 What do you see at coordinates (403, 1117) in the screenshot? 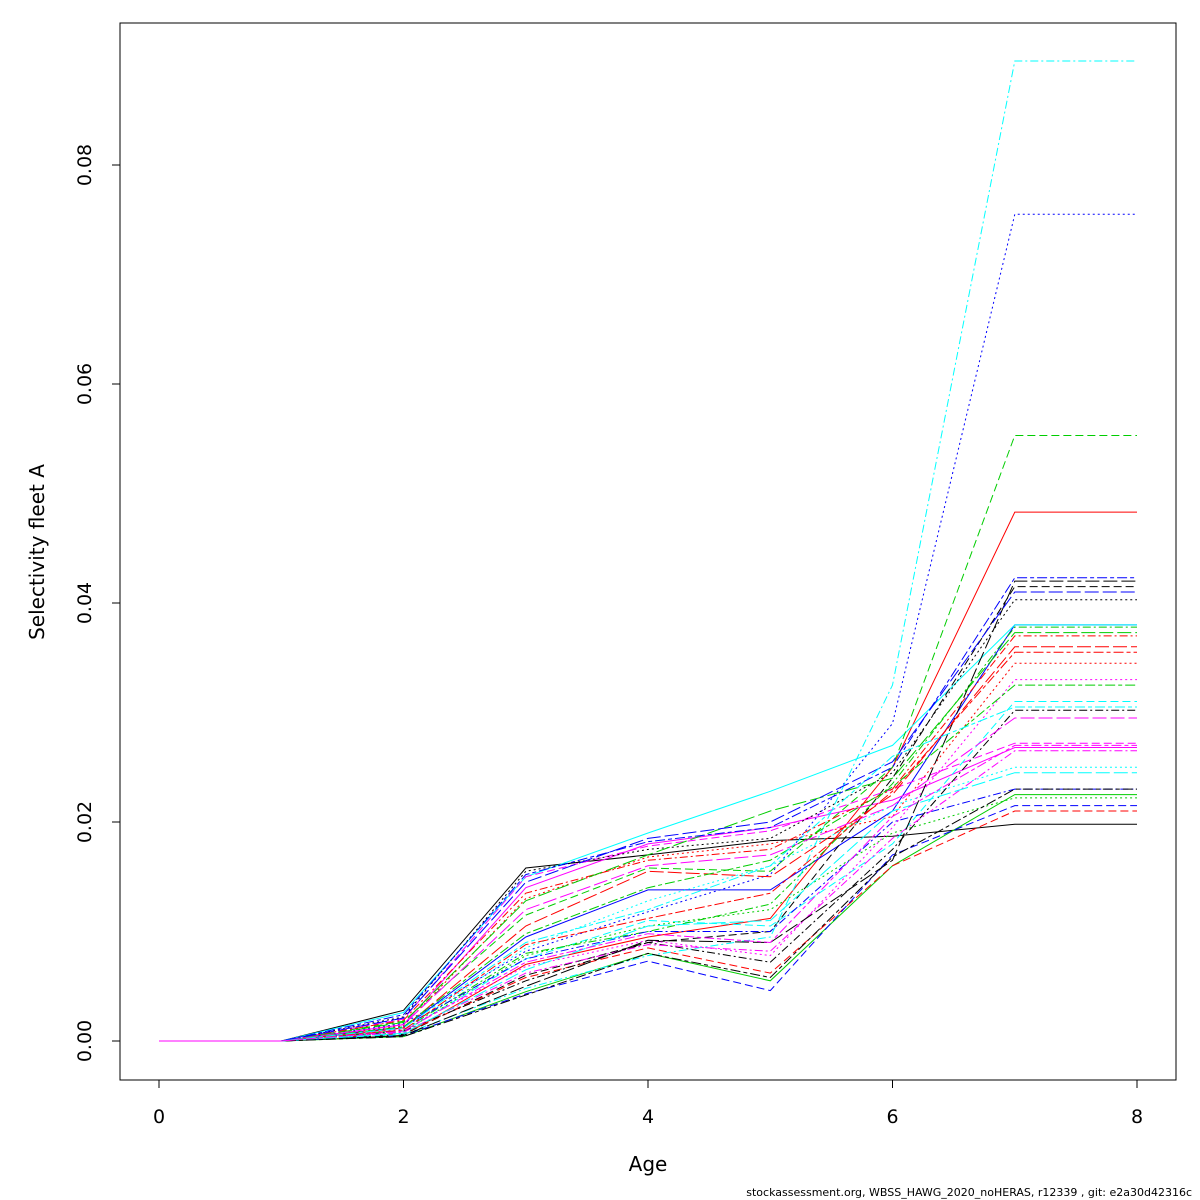
I see `x-tick-label: 2` at bounding box center [403, 1117].